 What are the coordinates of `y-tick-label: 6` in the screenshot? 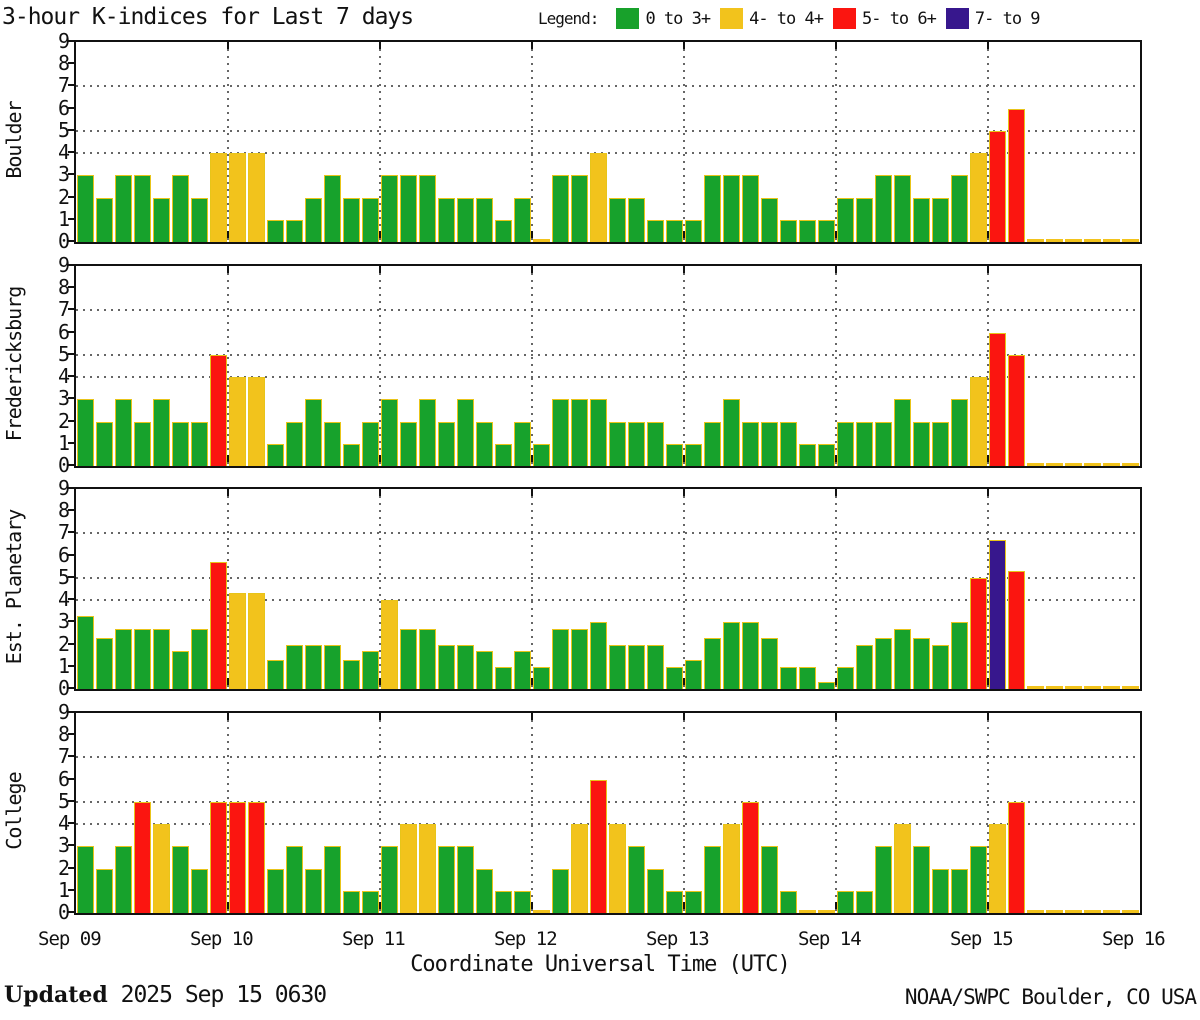 It's located at (63, 107).